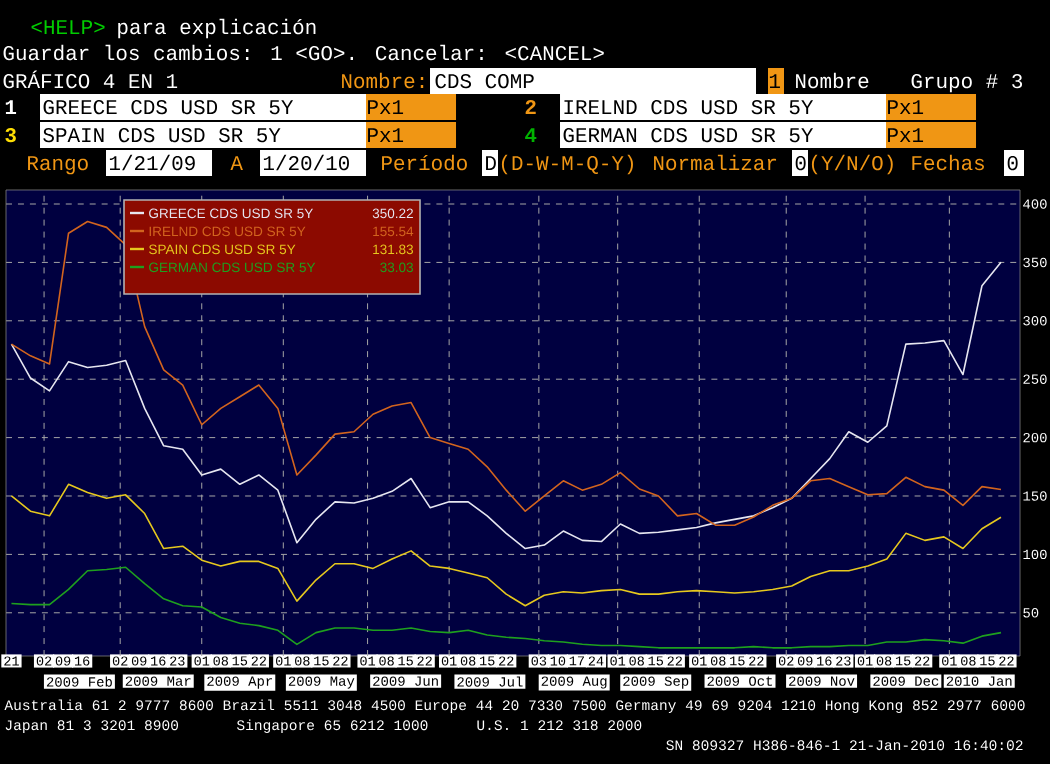  Describe the element at coordinates (491, 163) in the screenshot. I see `text: D` at that location.